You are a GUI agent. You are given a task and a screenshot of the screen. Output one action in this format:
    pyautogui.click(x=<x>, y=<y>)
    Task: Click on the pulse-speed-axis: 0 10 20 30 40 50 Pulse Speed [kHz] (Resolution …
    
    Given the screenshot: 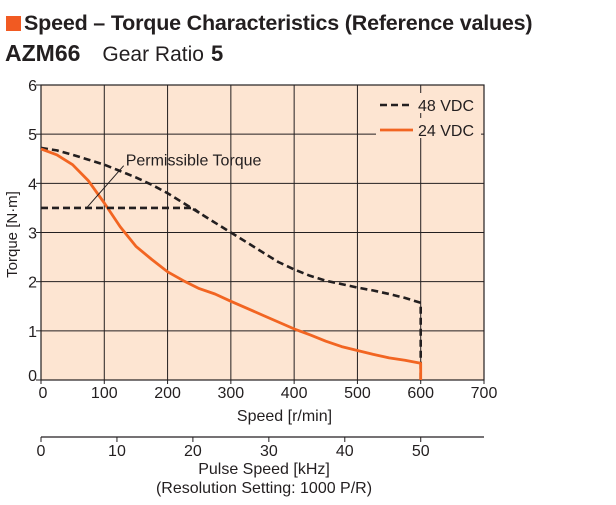 What is the action you would take?
    pyautogui.click(x=260, y=466)
    